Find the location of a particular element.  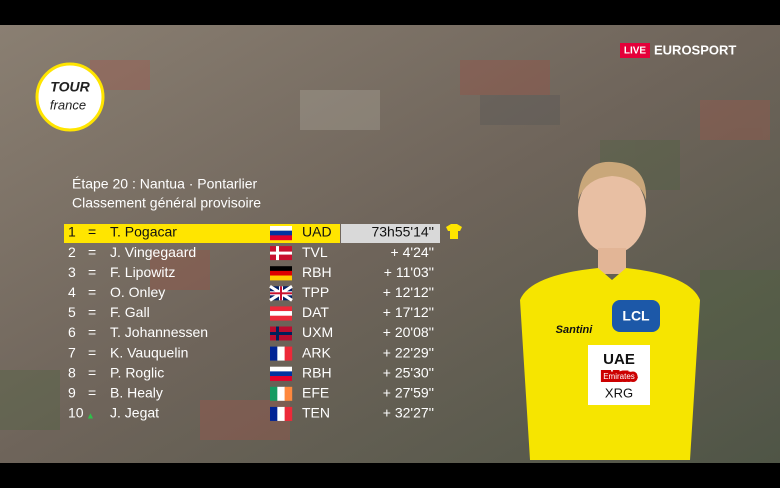

rider-name: J. Jegat is located at coordinates (134, 413).